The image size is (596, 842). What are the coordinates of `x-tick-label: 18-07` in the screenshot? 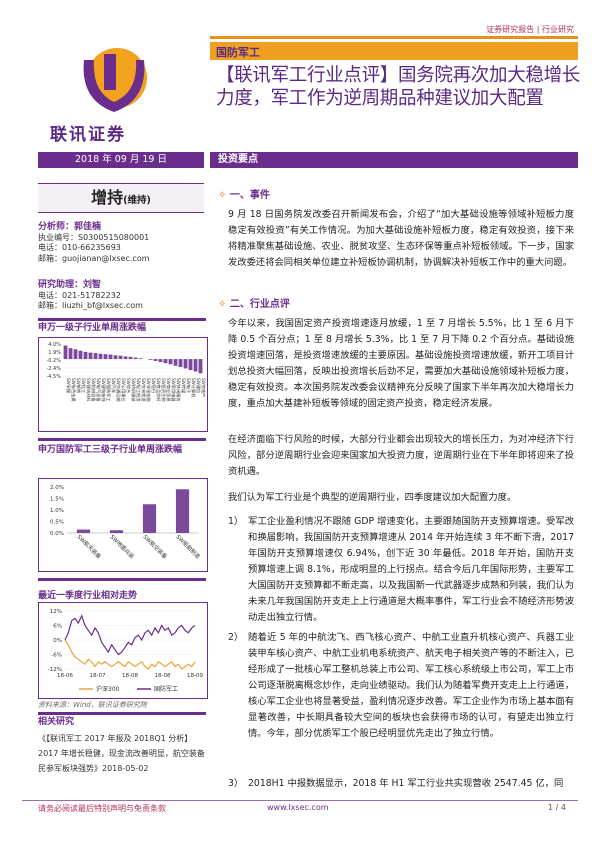 It's located at (98, 676).